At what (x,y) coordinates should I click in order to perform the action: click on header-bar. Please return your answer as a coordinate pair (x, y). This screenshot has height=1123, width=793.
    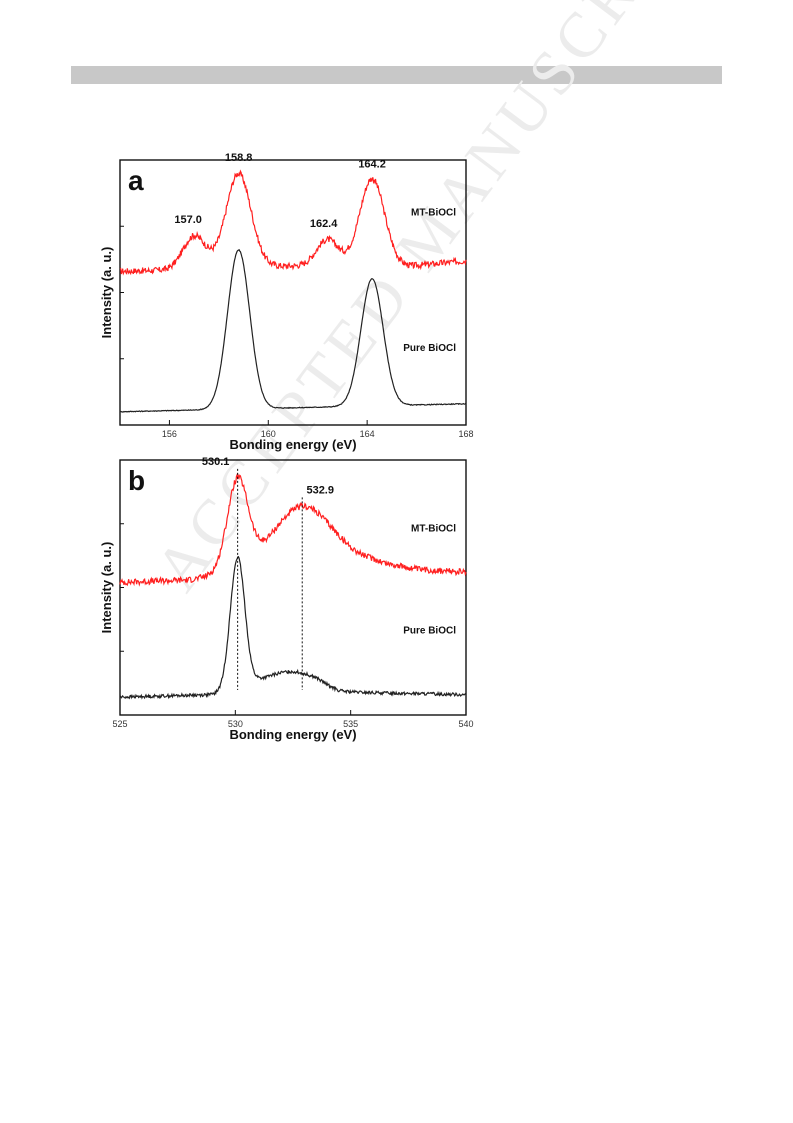
    Looking at the image, I should click on (396, 75).